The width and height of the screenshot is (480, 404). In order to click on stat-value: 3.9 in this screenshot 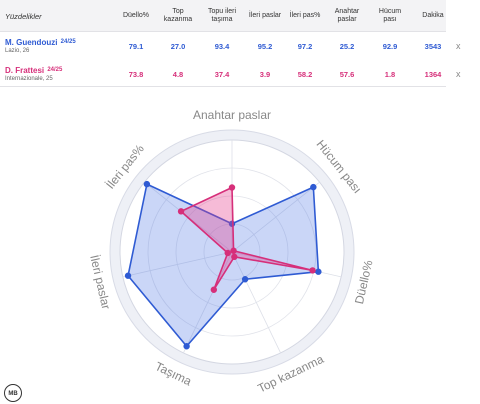, I will do `click(265, 74)`.